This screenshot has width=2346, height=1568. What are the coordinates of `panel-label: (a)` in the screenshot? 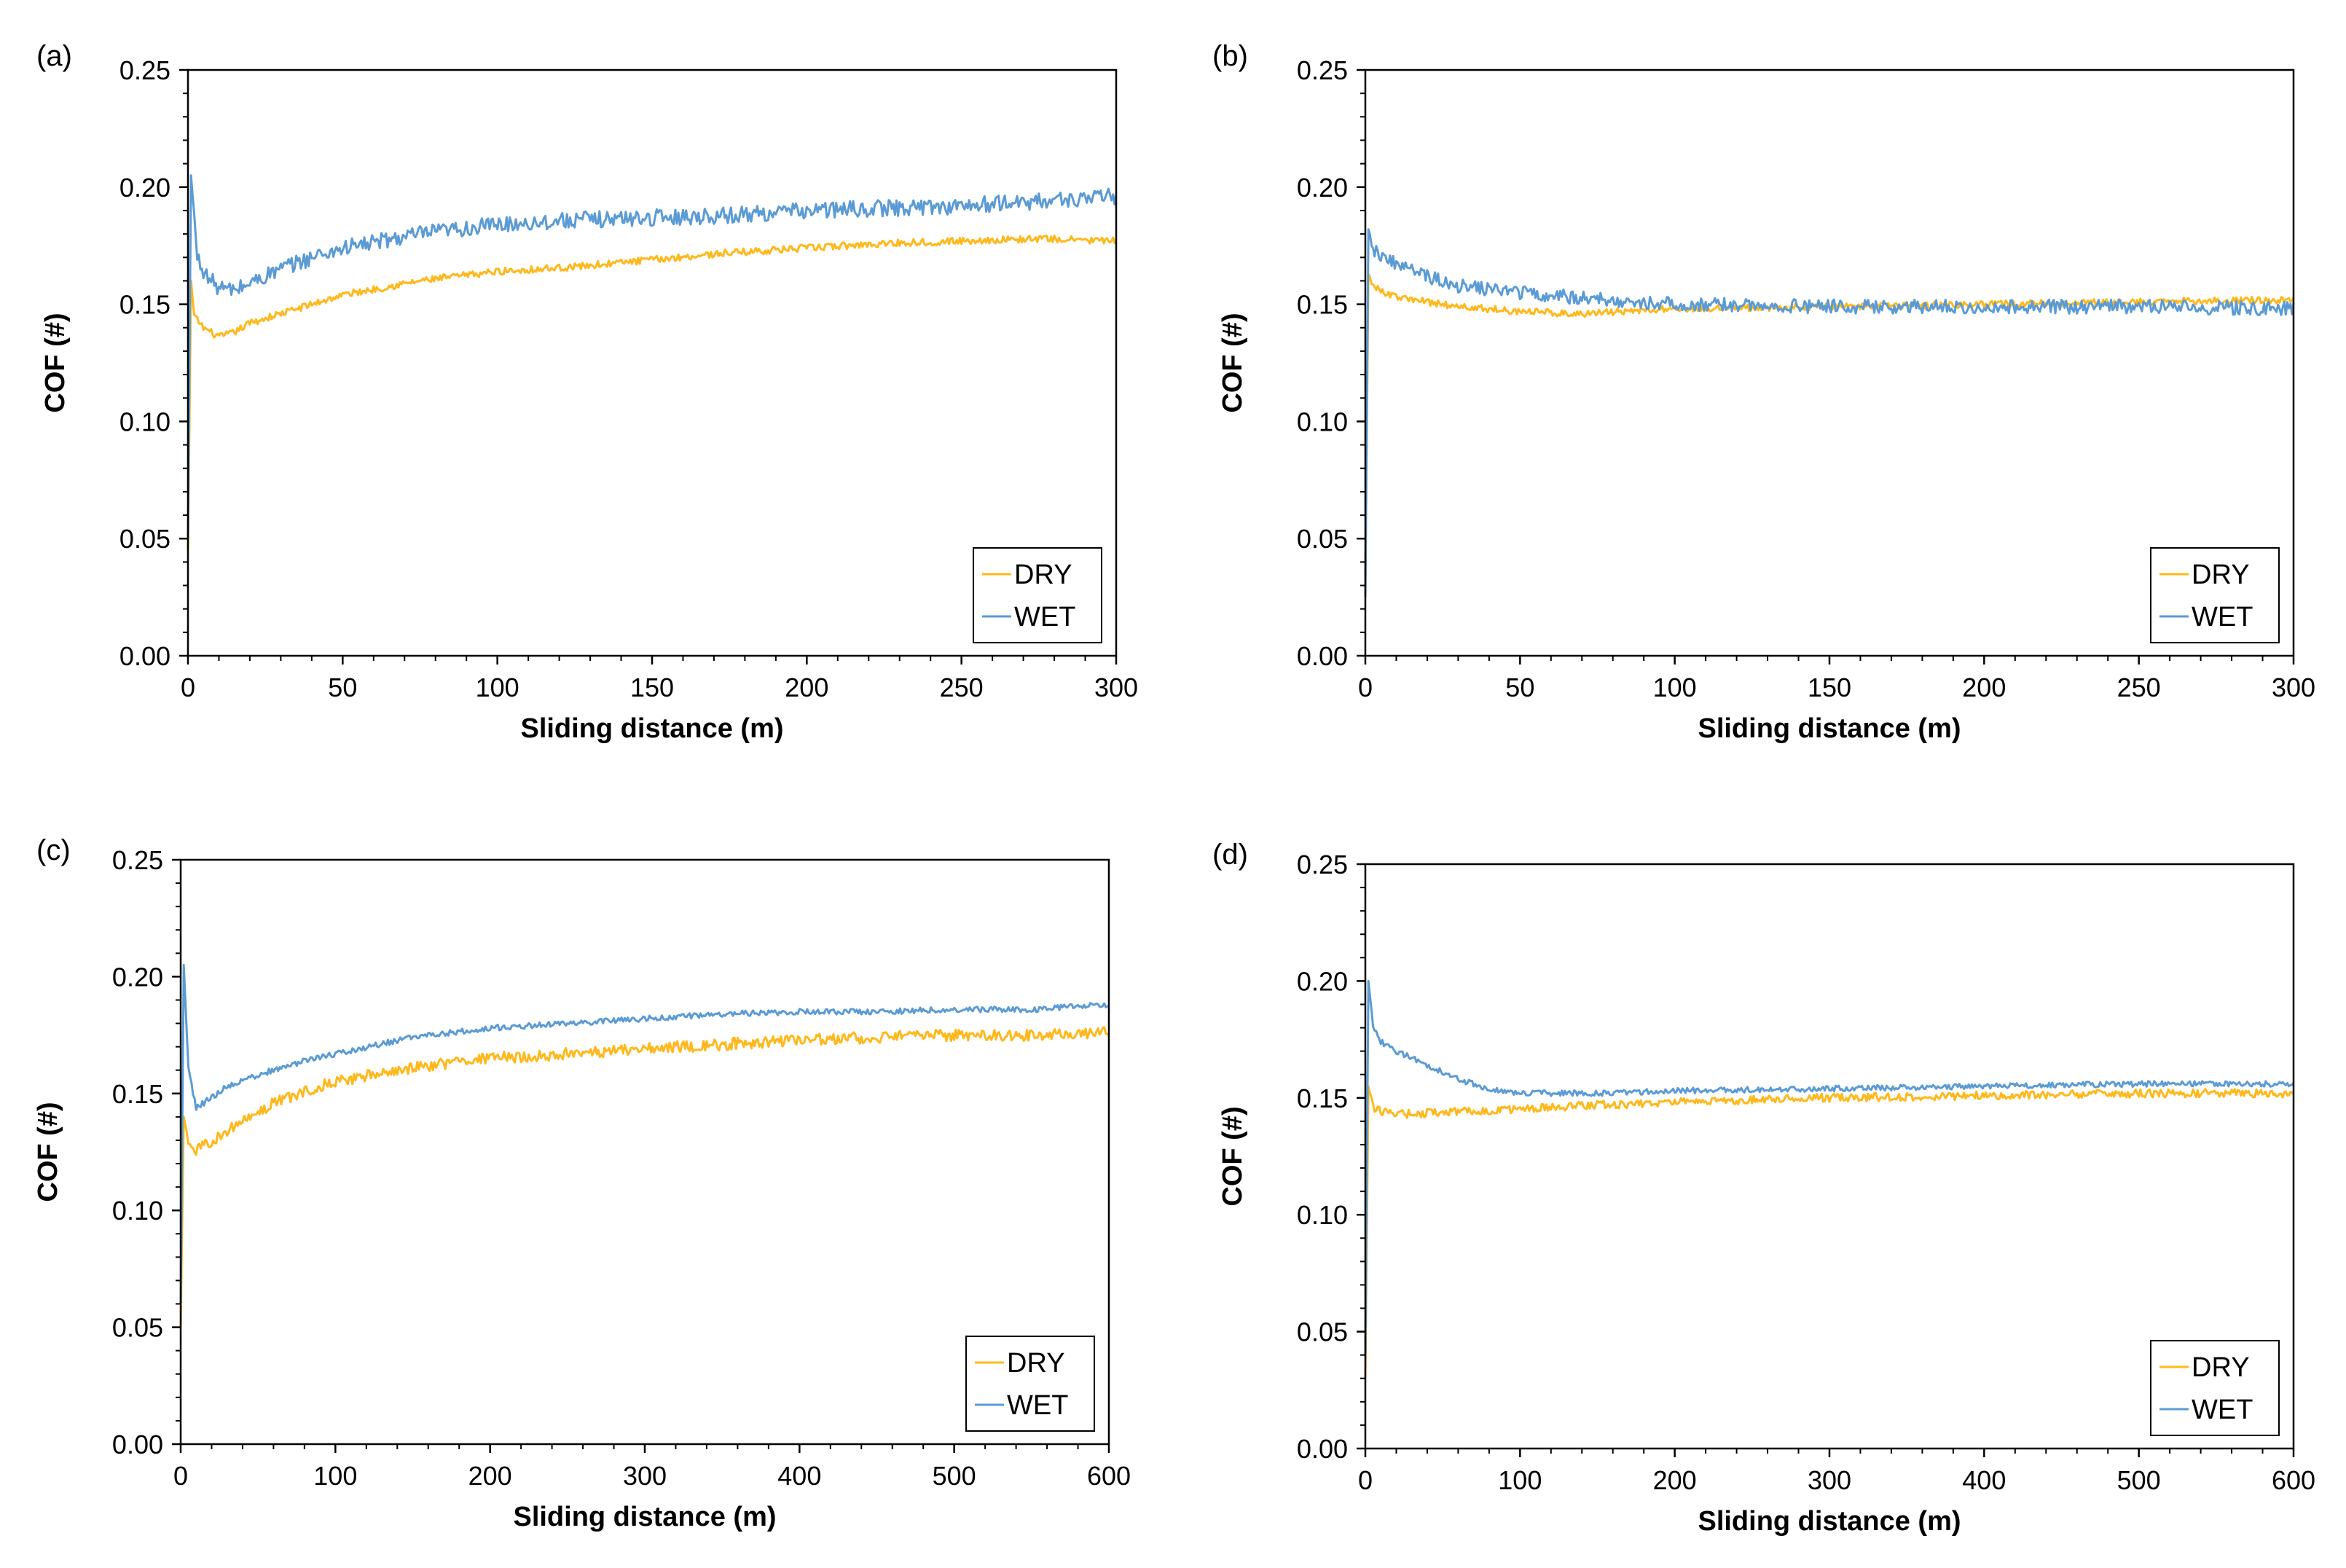 It's located at (54, 56).